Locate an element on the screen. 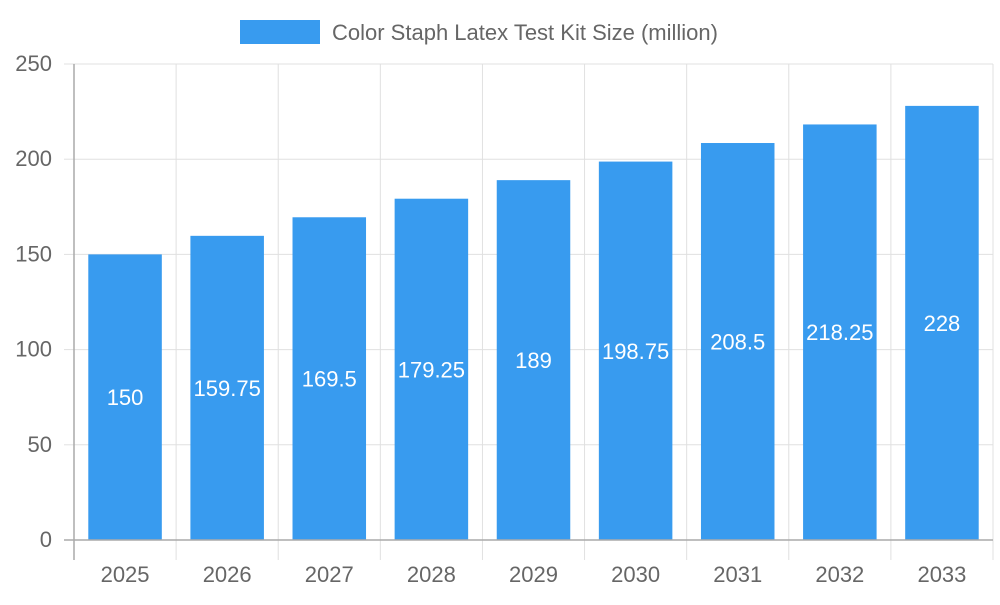 Image resolution: width=1000 pixels, height=605 pixels. bar-2028 is located at coordinates (431, 369).